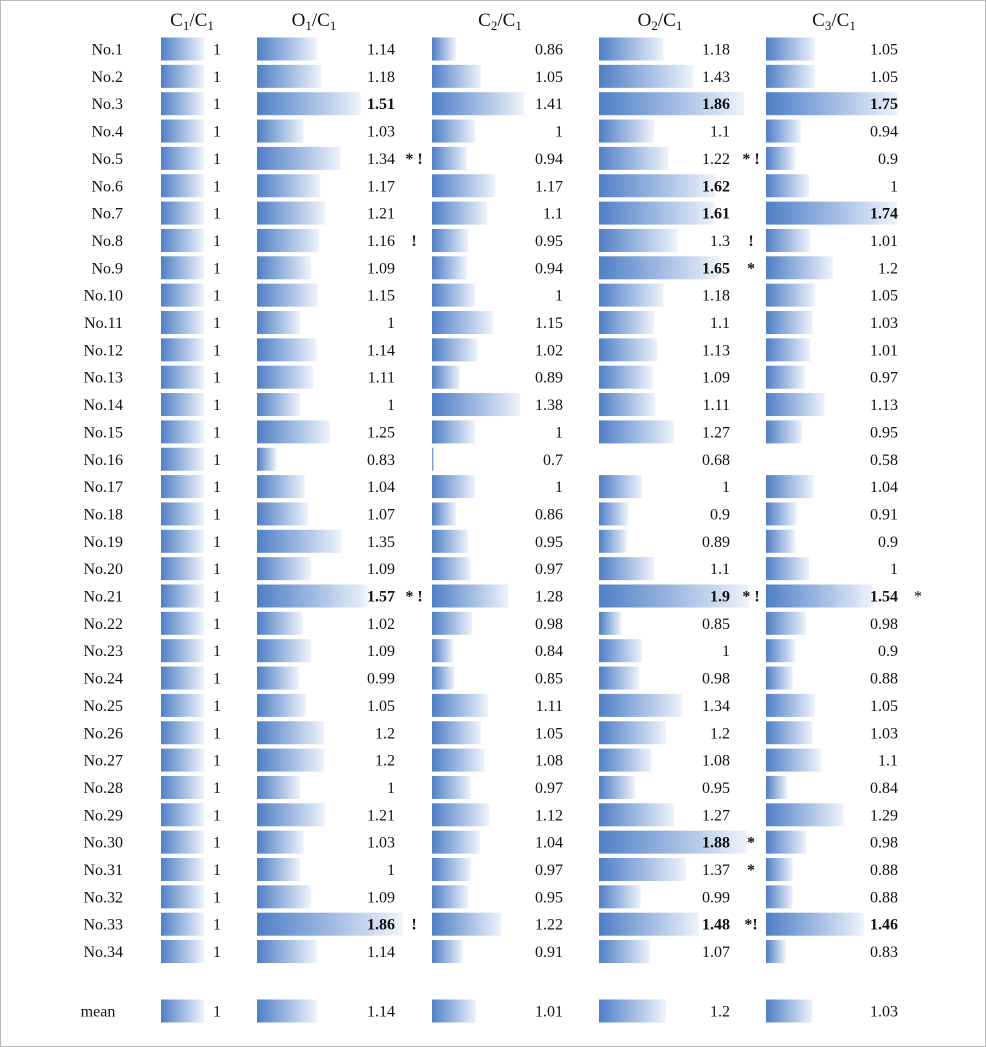 This screenshot has width=986, height=1047. What do you see at coordinates (489, 1011) in the screenshot?
I see `mean-row: mean 1 1.14 1.01 1.2 1.03` at bounding box center [489, 1011].